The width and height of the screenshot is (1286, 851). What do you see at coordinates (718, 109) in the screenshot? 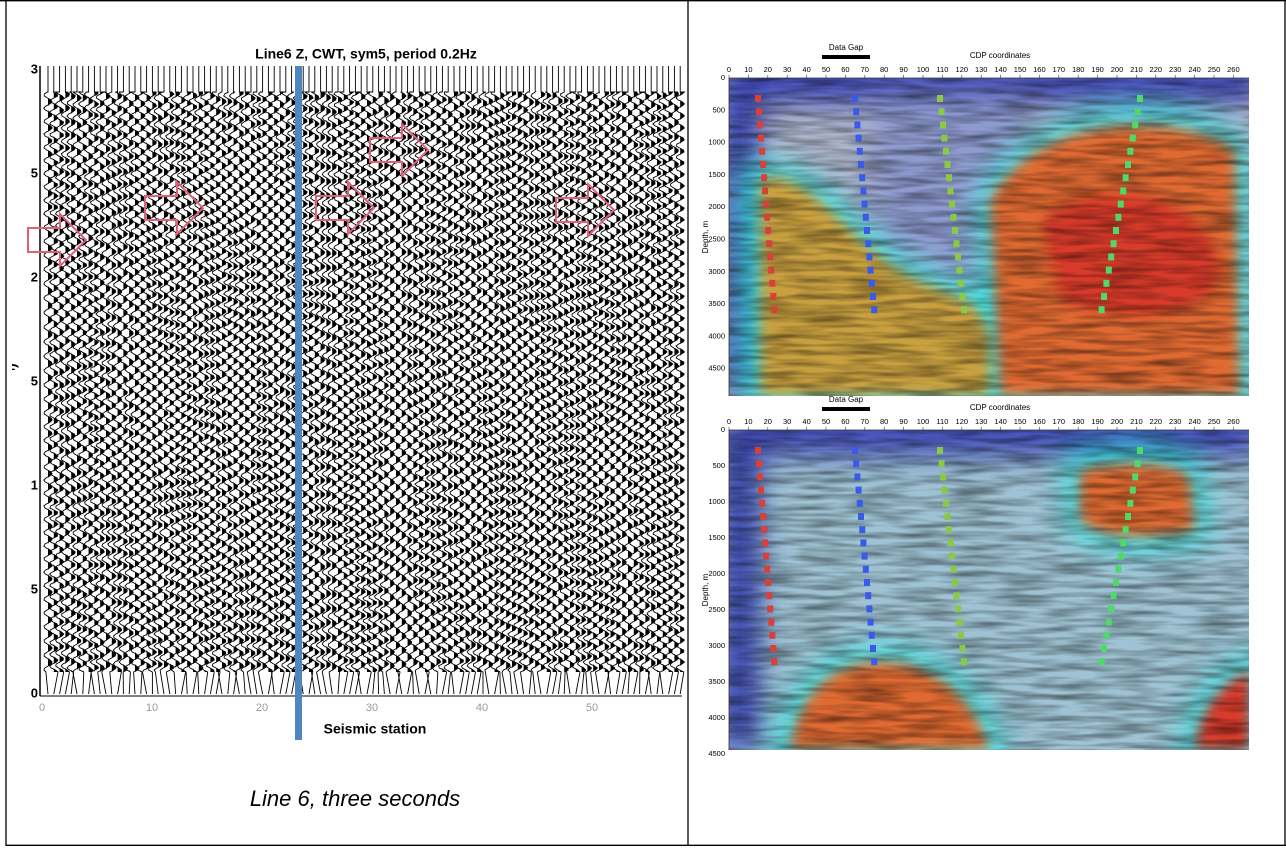
I see `y-tick-label: 500` at bounding box center [718, 109].